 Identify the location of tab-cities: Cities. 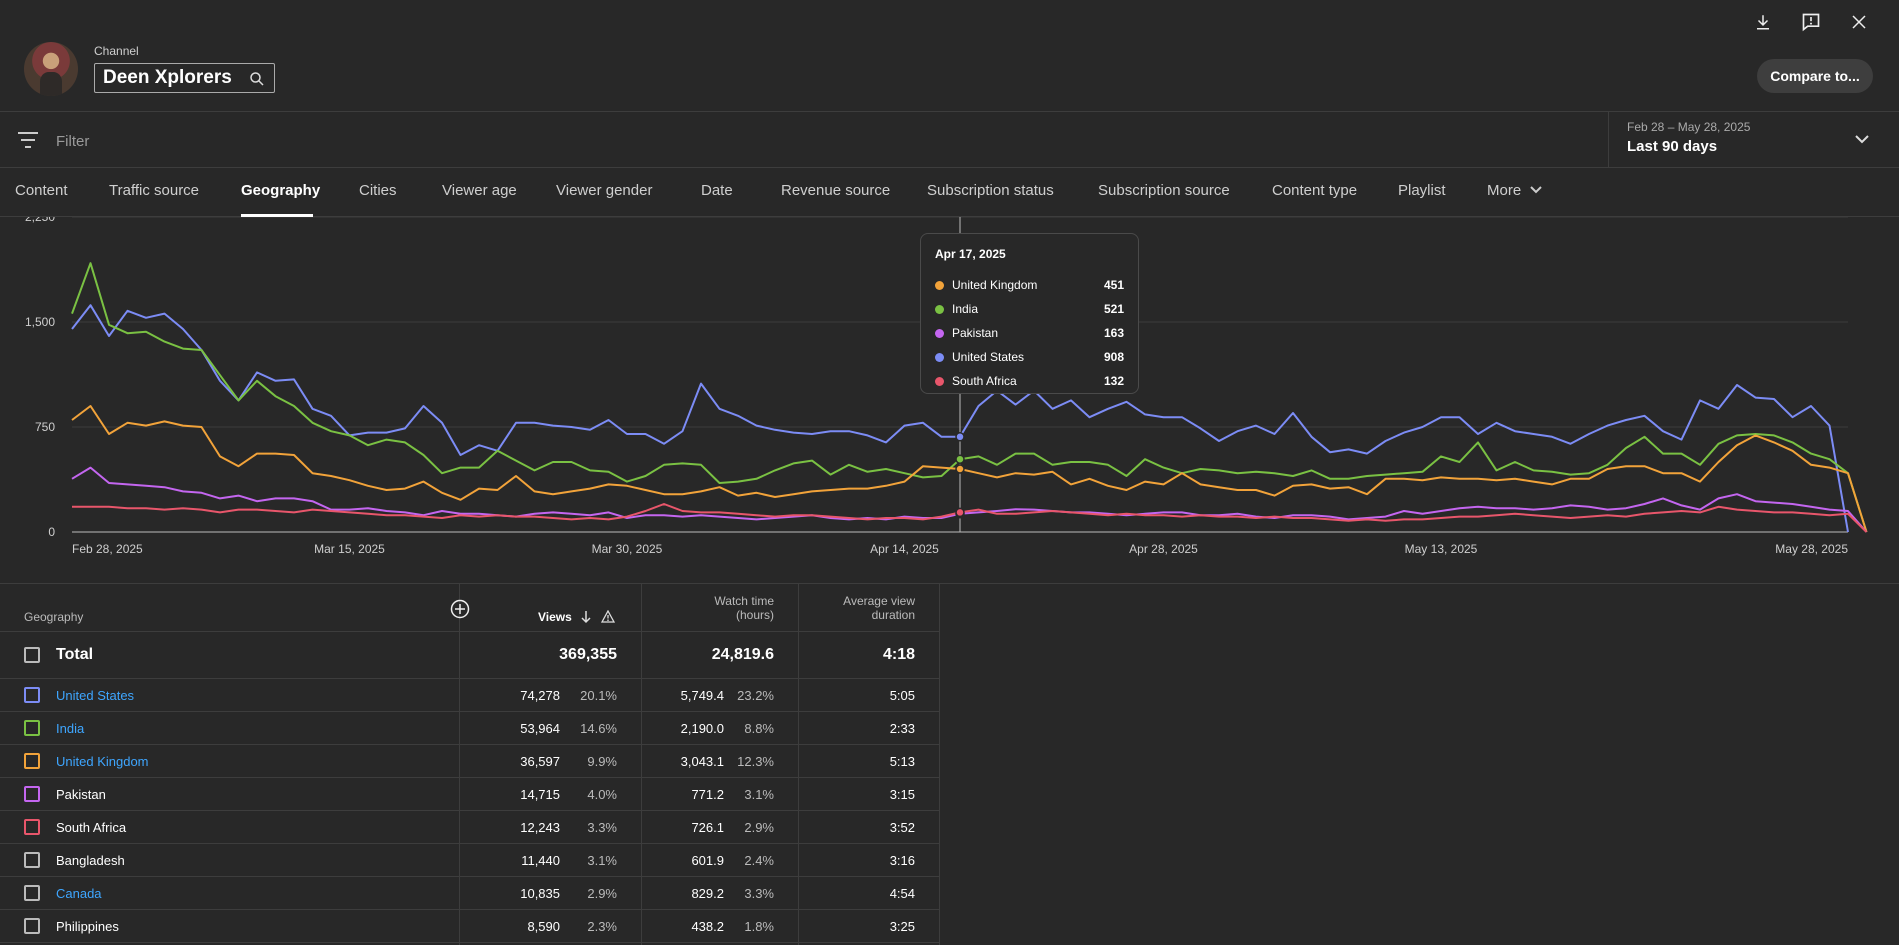
(378, 190).